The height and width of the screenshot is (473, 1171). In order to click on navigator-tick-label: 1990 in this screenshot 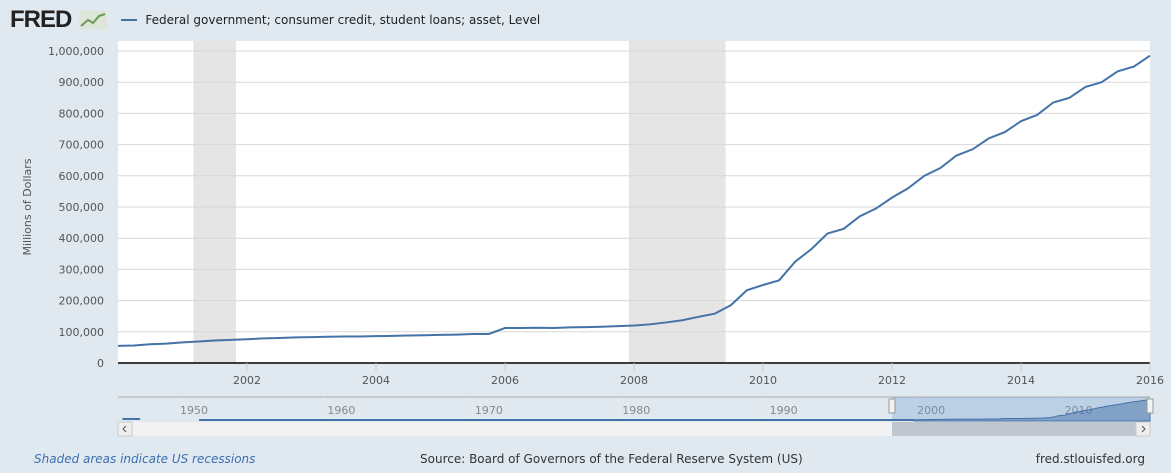, I will do `click(784, 410)`.